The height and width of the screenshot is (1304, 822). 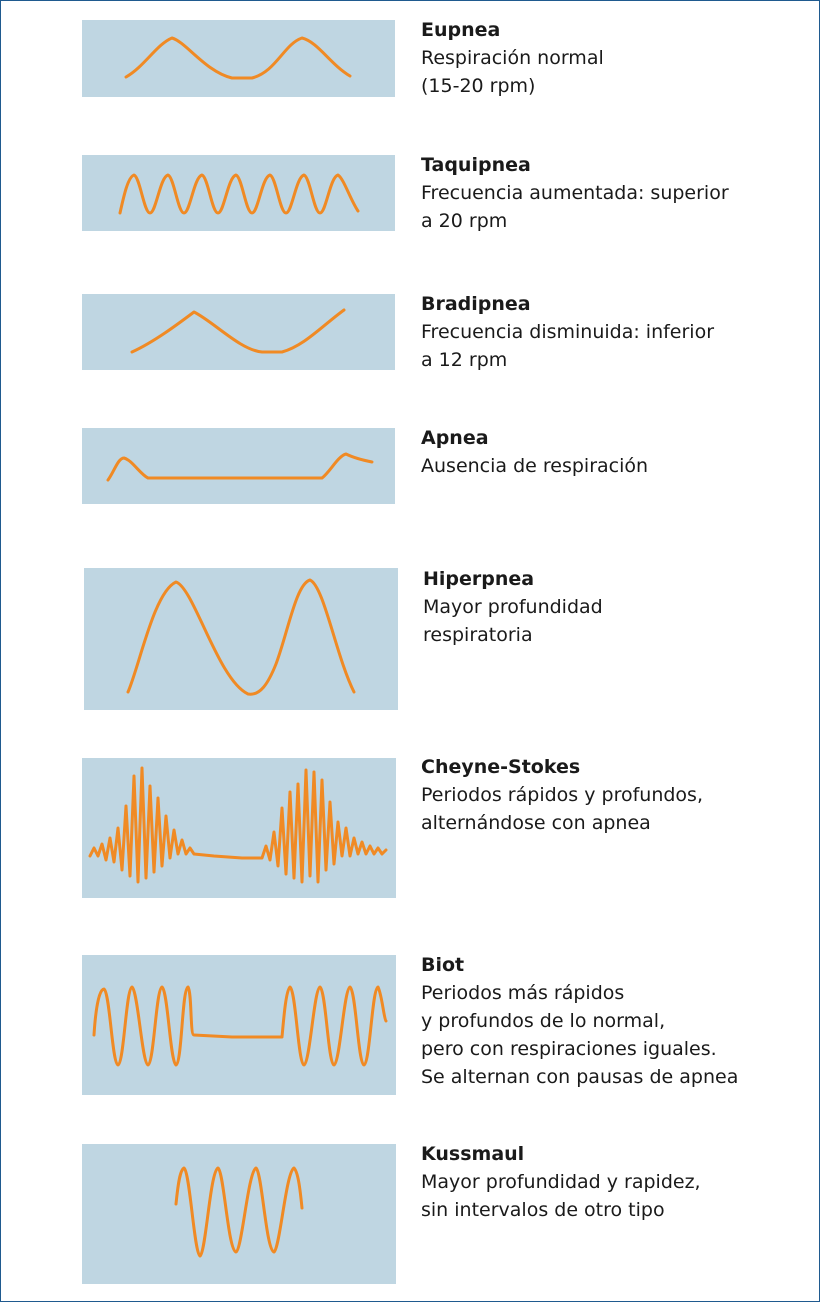 What do you see at coordinates (479, 579) in the screenshot?
I see `hiperpnea-title: Hiperpnea` at bounding box center [479, 579].